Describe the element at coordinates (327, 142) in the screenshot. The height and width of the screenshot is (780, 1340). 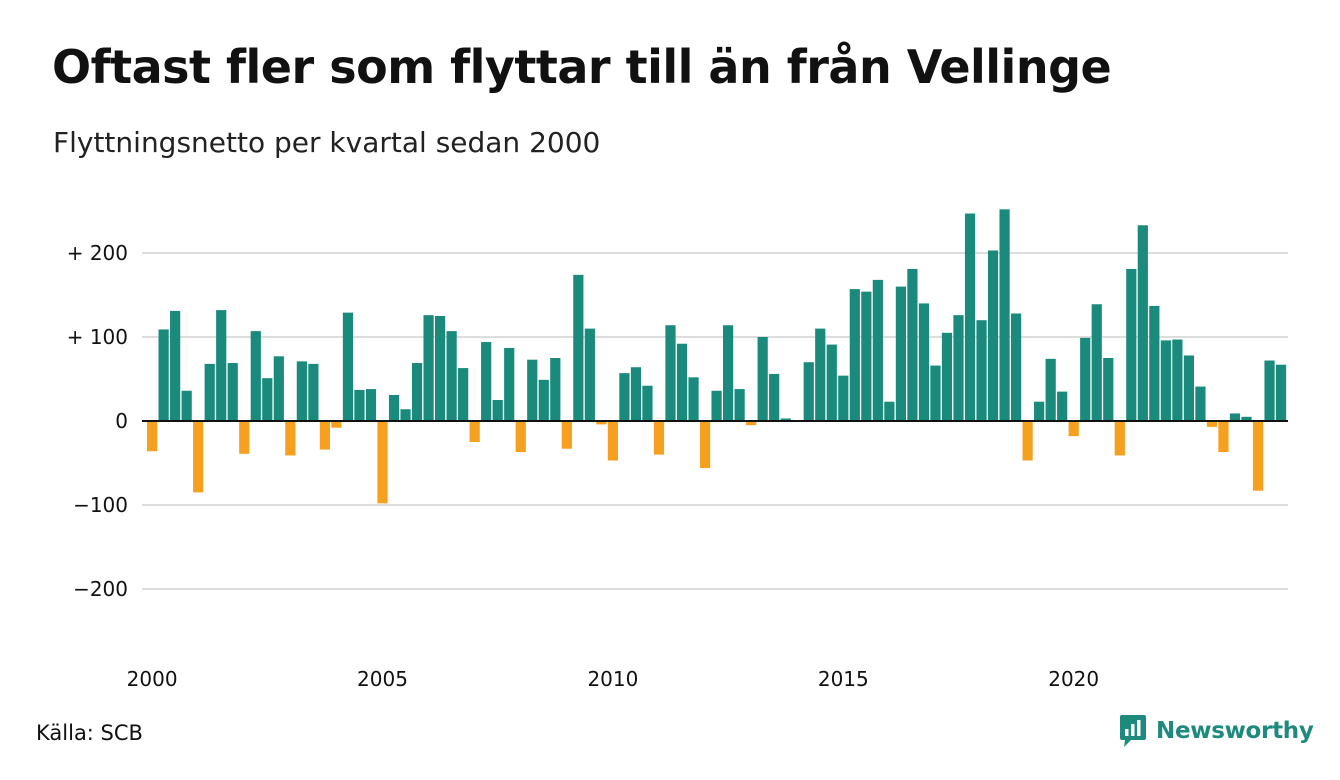
I see `chart-subtitle: Flyttningsnetto per kvartal sedan 2000` at that location.